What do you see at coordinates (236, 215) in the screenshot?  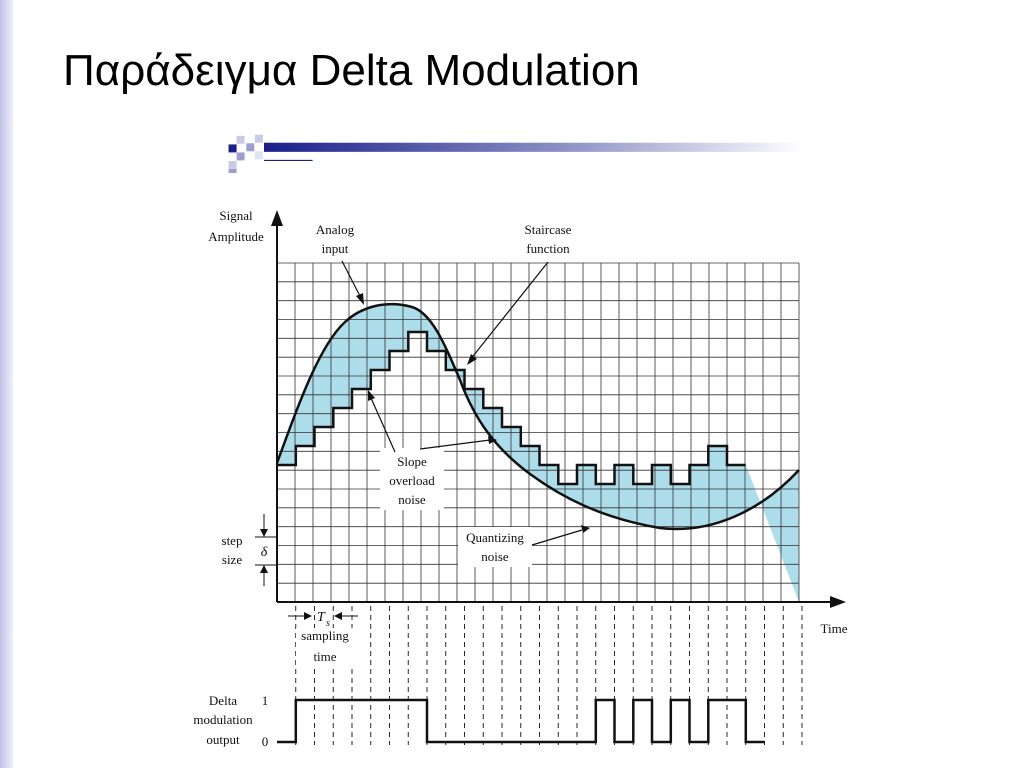 I see `y-axis-label-line-1: Signal` at bounding box center [236, 215].